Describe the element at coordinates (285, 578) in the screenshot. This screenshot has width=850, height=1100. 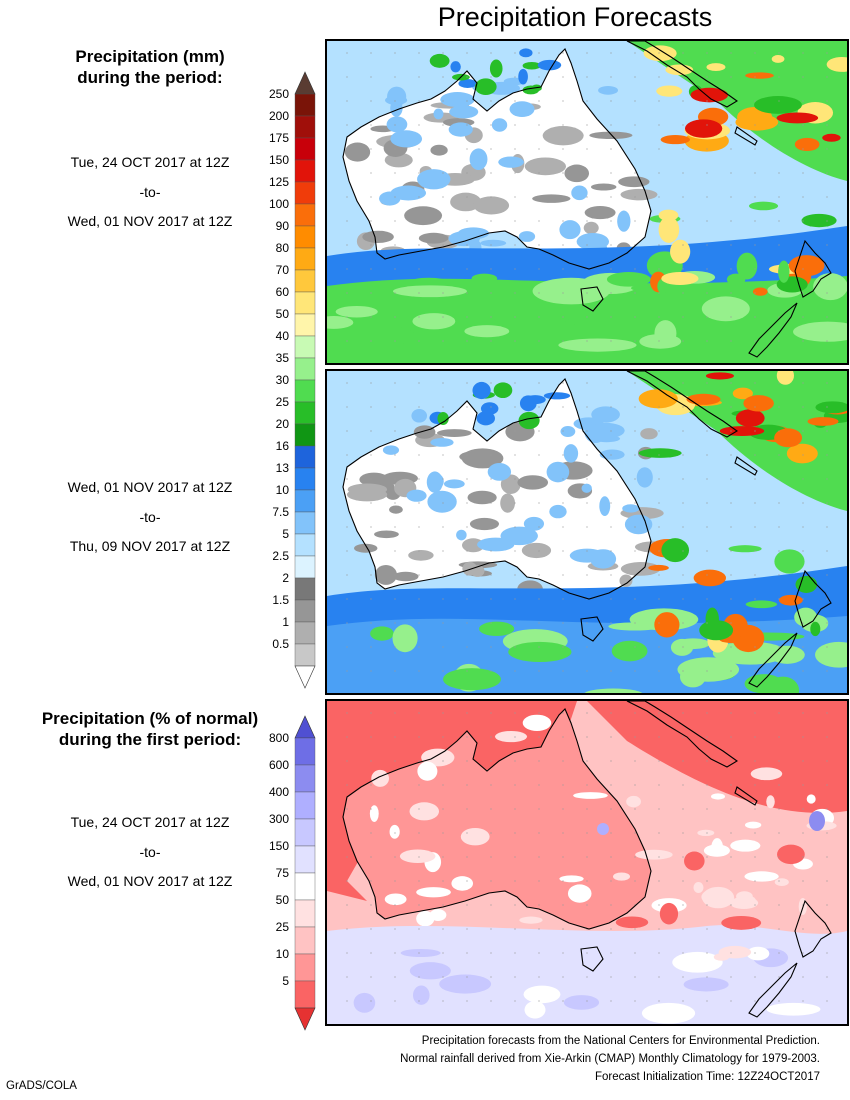
I see `precip-mm-legend-label: 2` at that location.